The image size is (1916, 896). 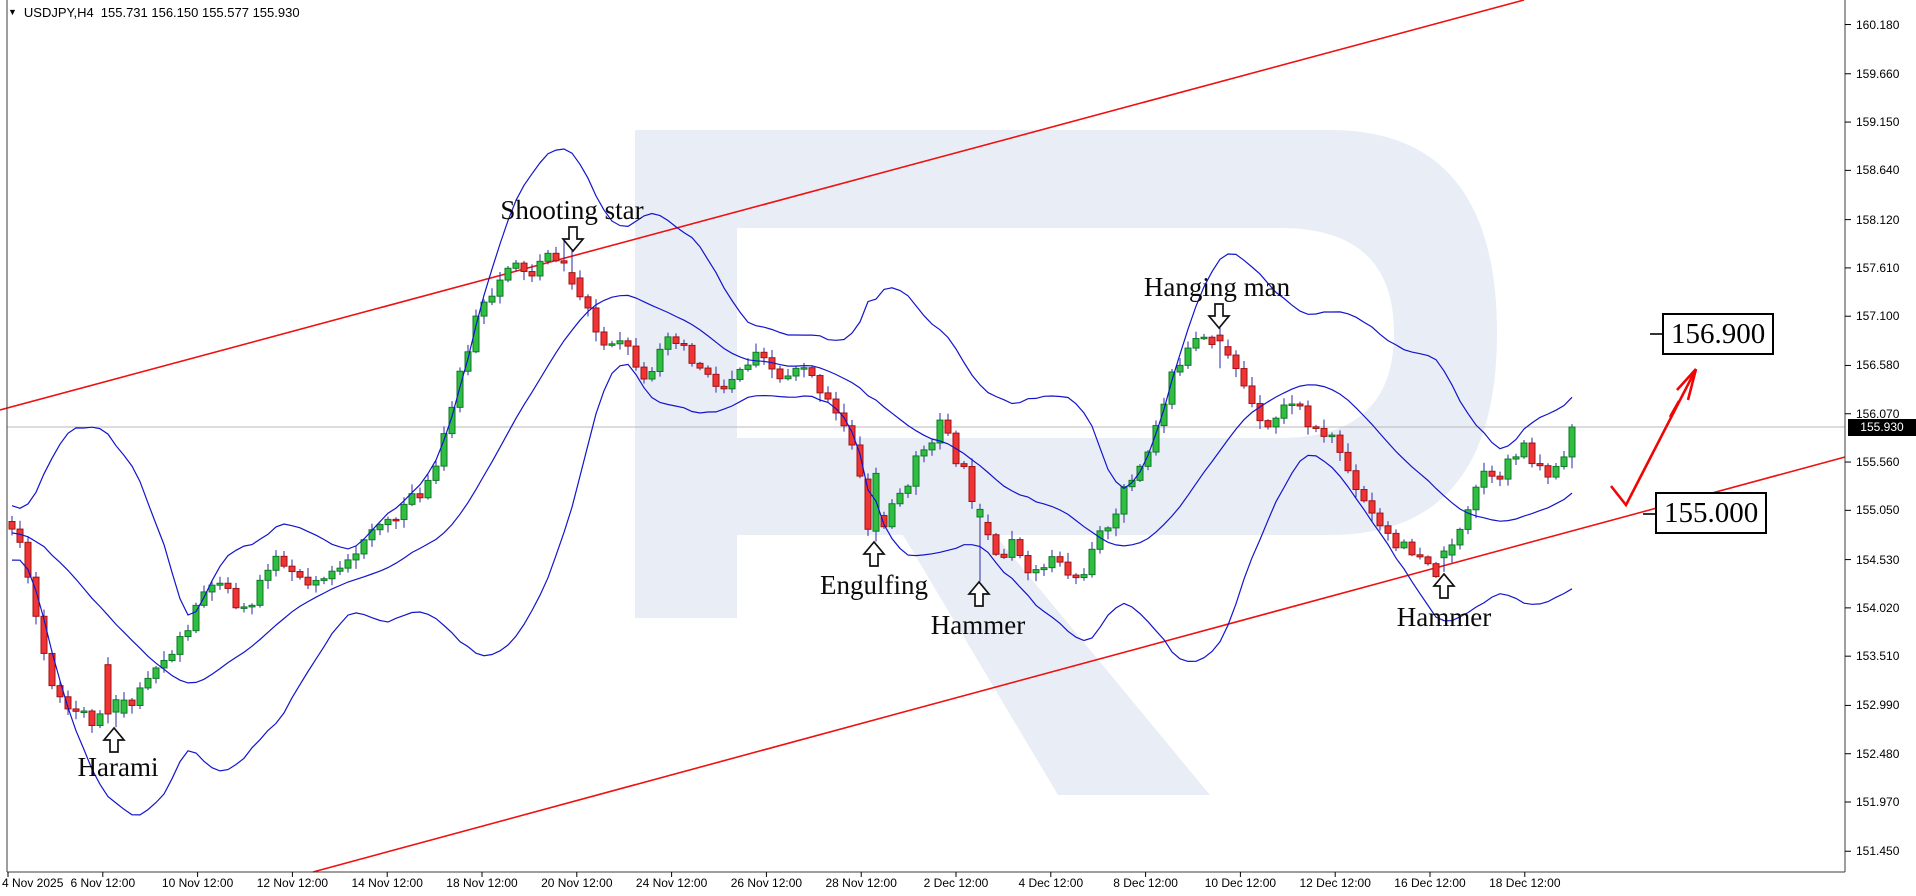 What do you see at coordinates (572, 210) in the screenshot?
I see `pattern-label-shooting-star: Shooting star` at bounding box center [572, 210].